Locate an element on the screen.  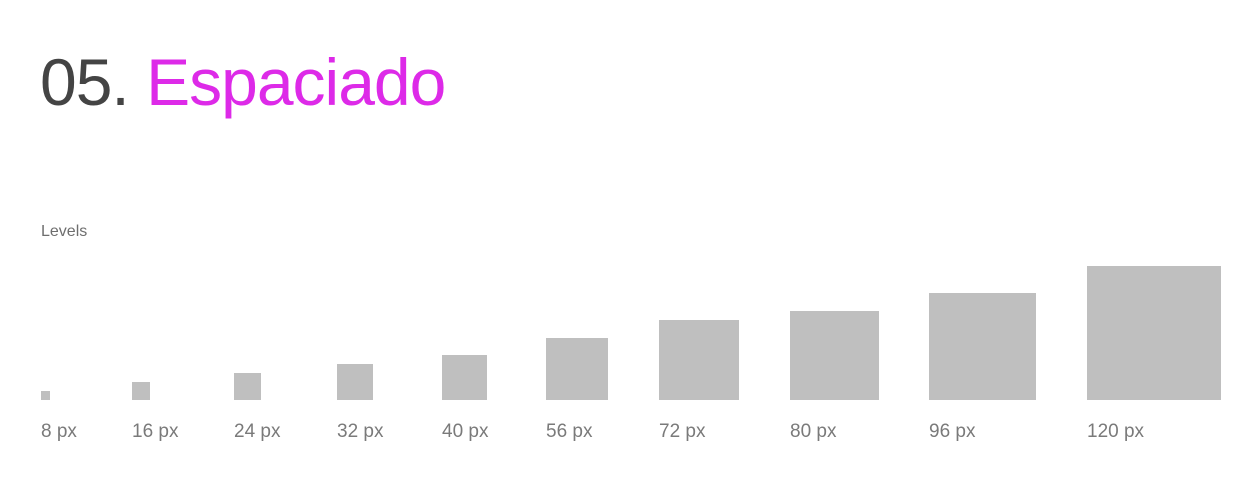
page-title: 05. Espaciado is located at coordinates (243, 82).